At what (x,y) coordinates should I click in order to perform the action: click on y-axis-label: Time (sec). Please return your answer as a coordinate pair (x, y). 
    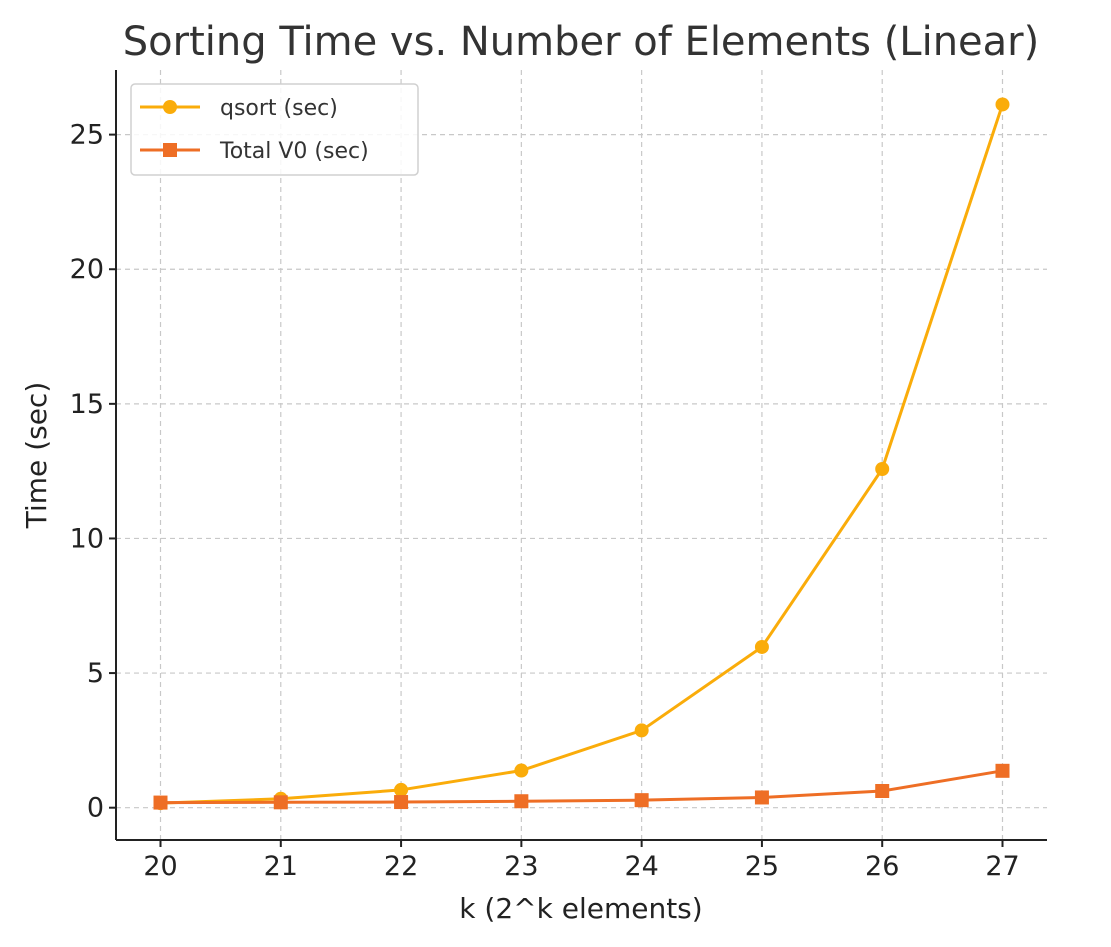
    Looking at the image, I should click on (36, 455).